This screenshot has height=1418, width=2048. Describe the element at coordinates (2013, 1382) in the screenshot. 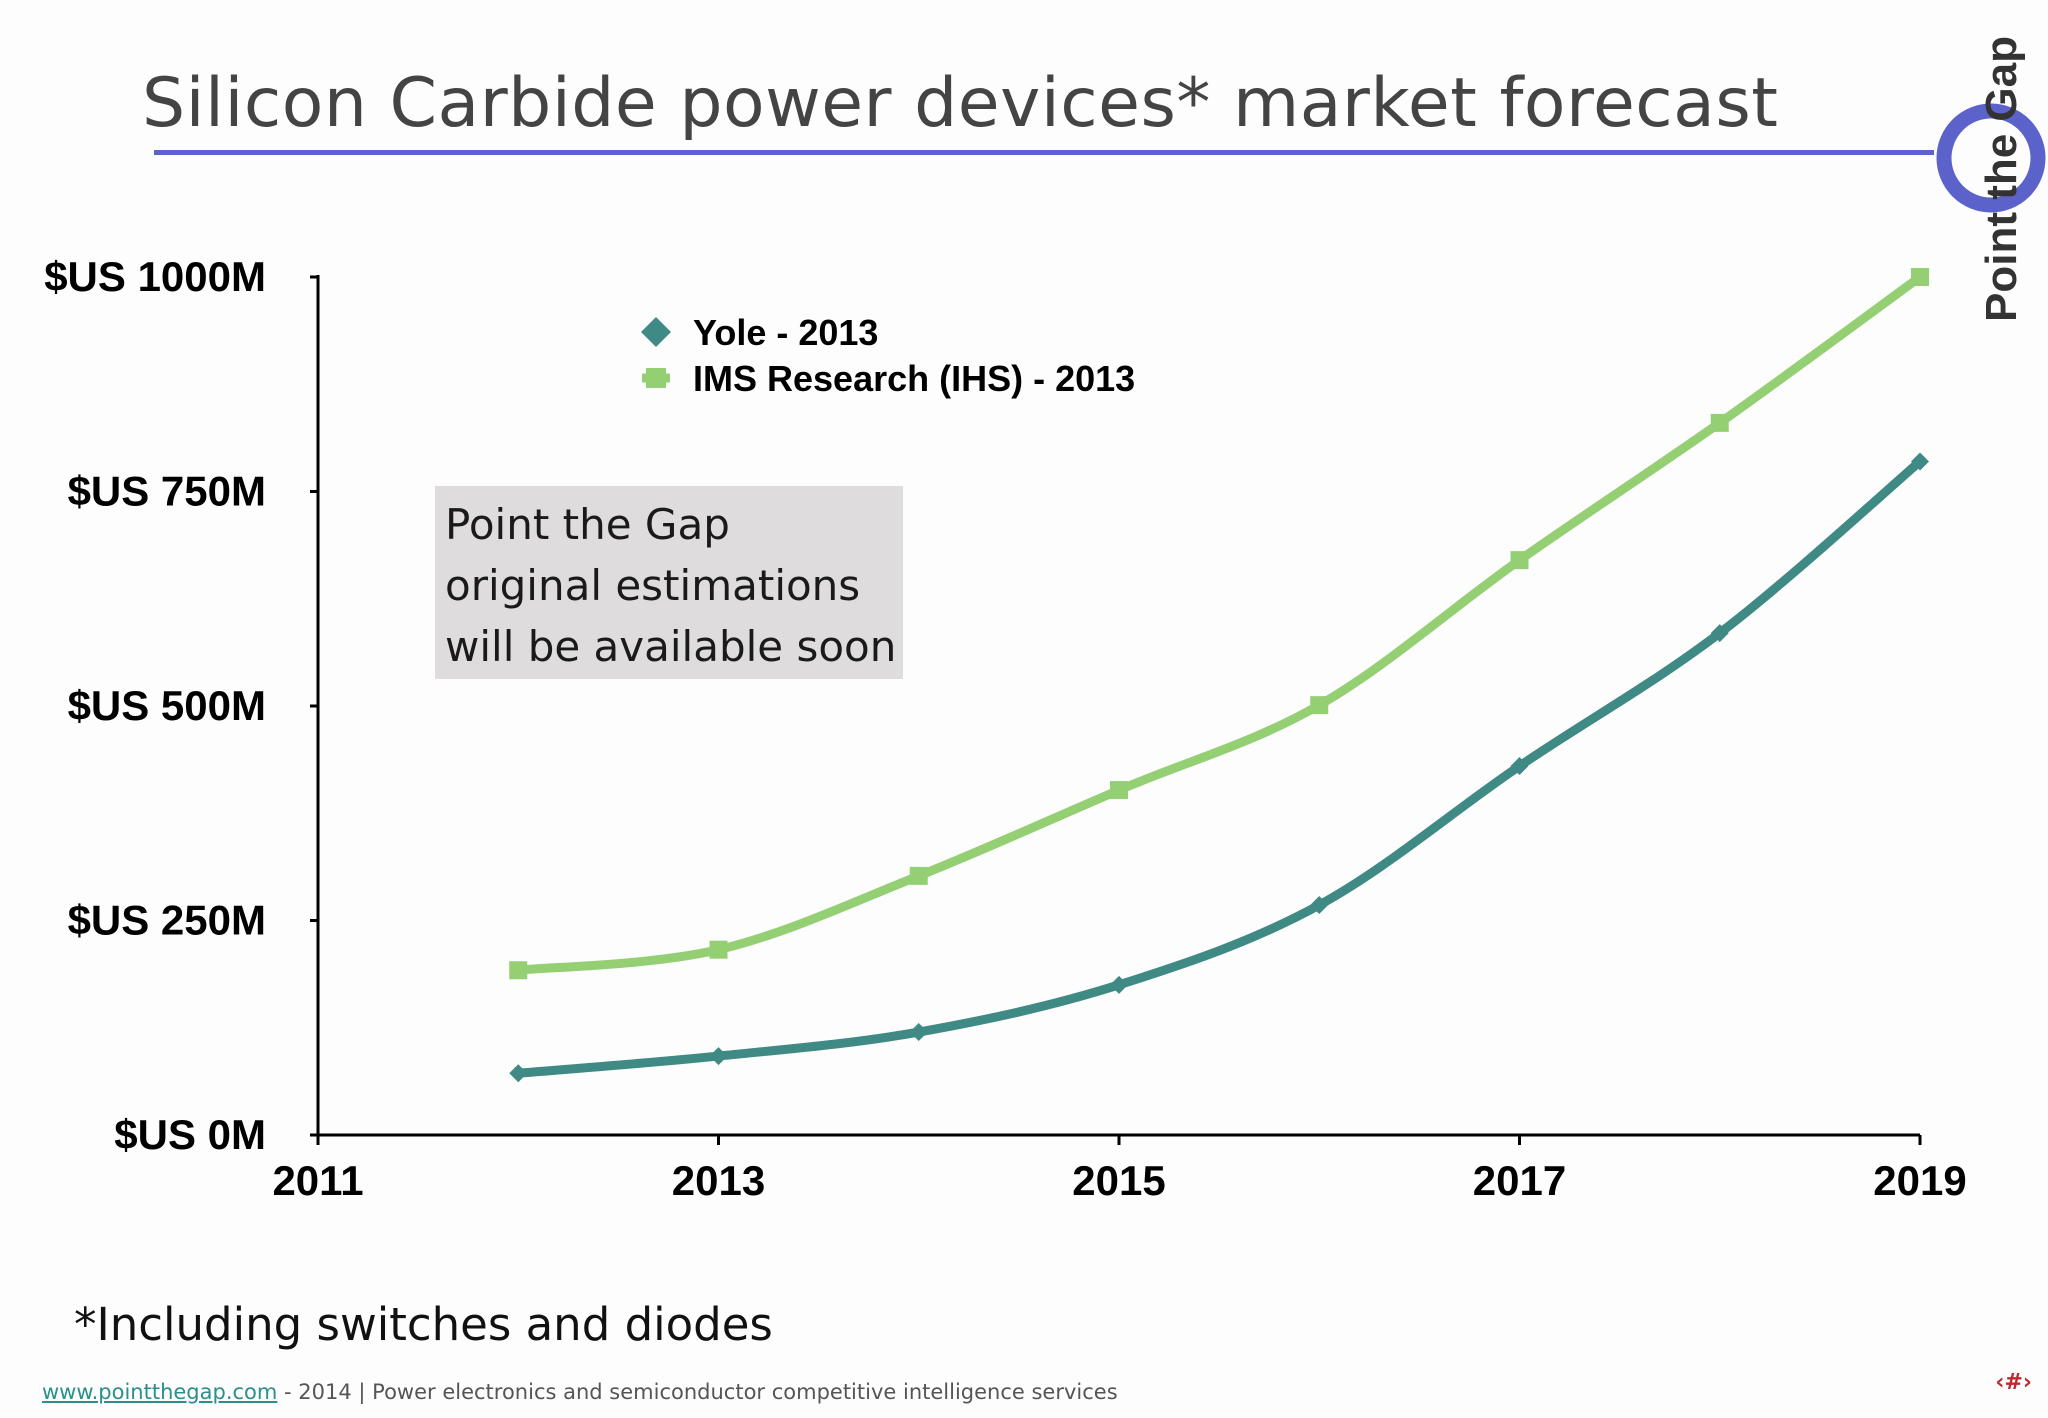

I see `page-number: ‹#›` at that location.